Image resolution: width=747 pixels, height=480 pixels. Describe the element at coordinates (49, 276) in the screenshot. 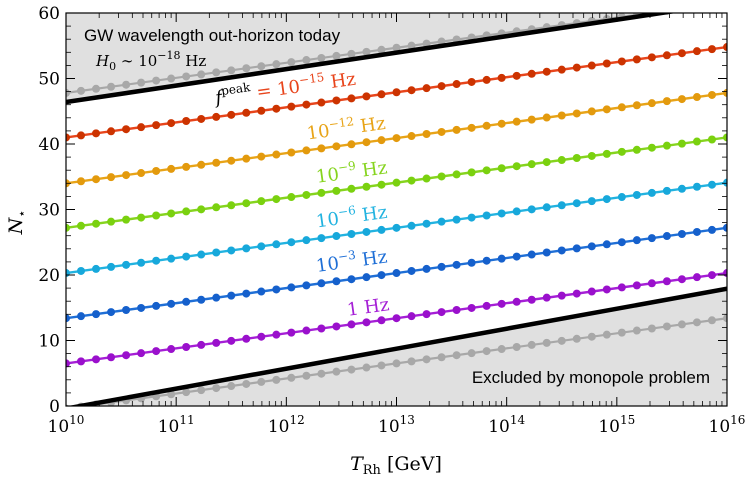

I see `y-tick-label: 20` at that location.